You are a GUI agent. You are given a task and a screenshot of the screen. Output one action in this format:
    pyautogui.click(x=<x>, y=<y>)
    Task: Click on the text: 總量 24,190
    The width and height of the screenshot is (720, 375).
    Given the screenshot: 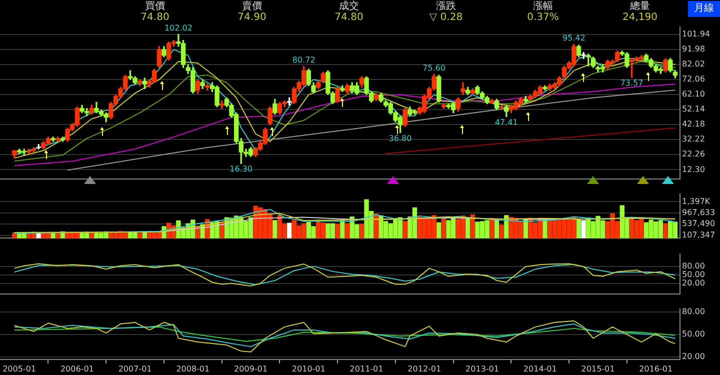 What is the action you would take?
    pyautogui.click(x=640, y=12)
    